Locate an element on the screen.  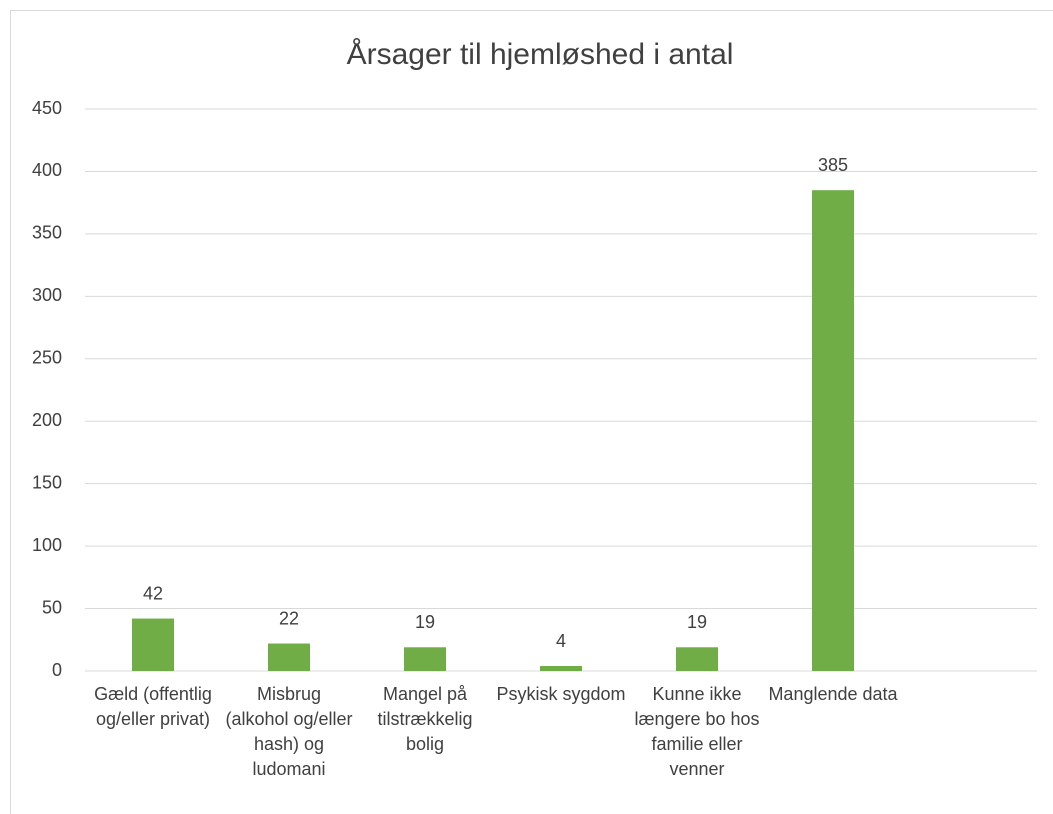
y-tick-label: 350 is located at coordinates (47, 233).